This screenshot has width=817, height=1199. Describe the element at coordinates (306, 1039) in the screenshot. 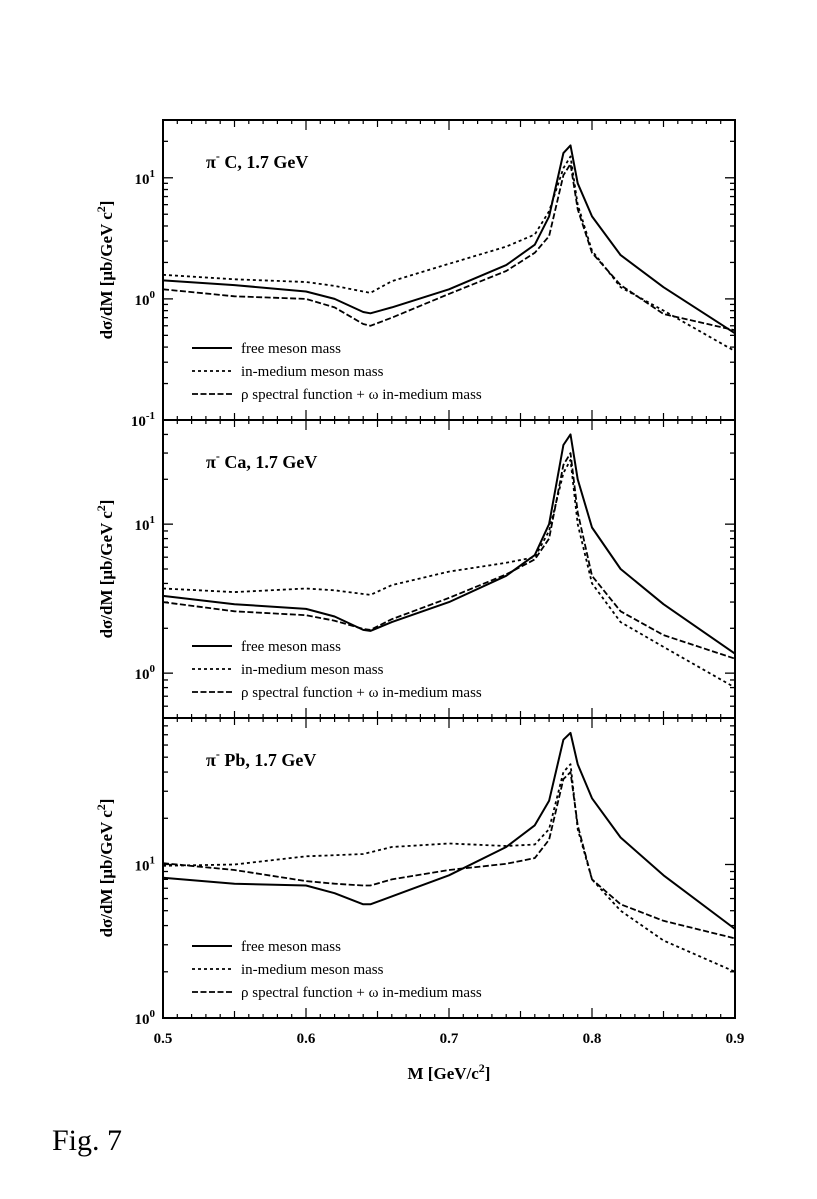

I see `x-tick-label: 0.6` at that location.